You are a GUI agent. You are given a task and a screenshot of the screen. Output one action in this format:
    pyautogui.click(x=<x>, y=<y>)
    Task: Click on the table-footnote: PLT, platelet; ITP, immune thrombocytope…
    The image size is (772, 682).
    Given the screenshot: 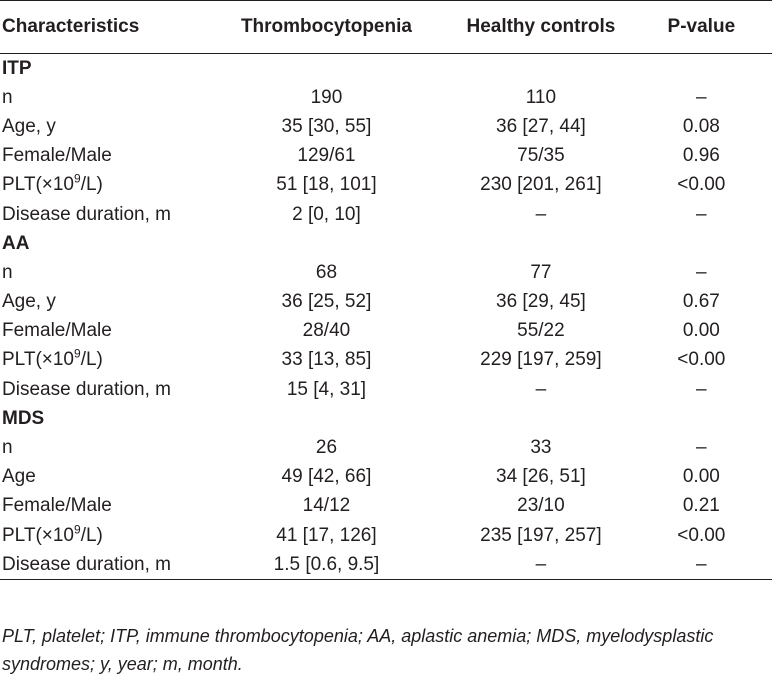 What is the action you would take?
    pyautogui.click(x=358, y=650)
    